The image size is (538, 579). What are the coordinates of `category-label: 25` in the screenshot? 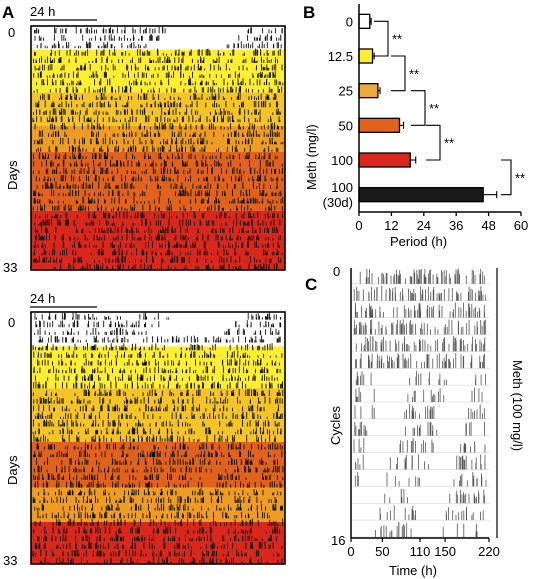 It's located at (346, 91).